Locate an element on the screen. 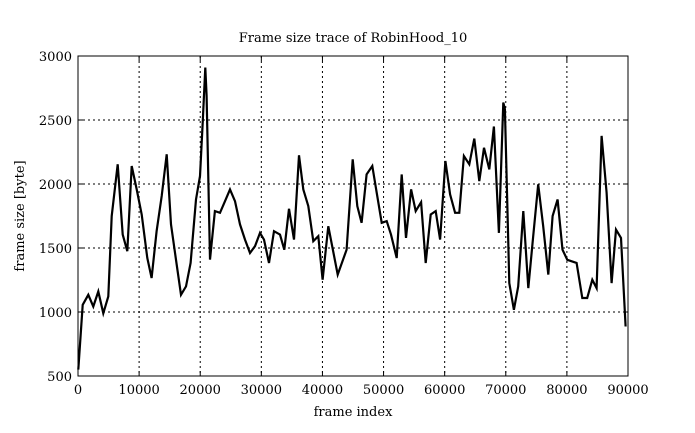 The image size is (695, 433). y-tick-label: 3000 is located at coordinates (55, 57).